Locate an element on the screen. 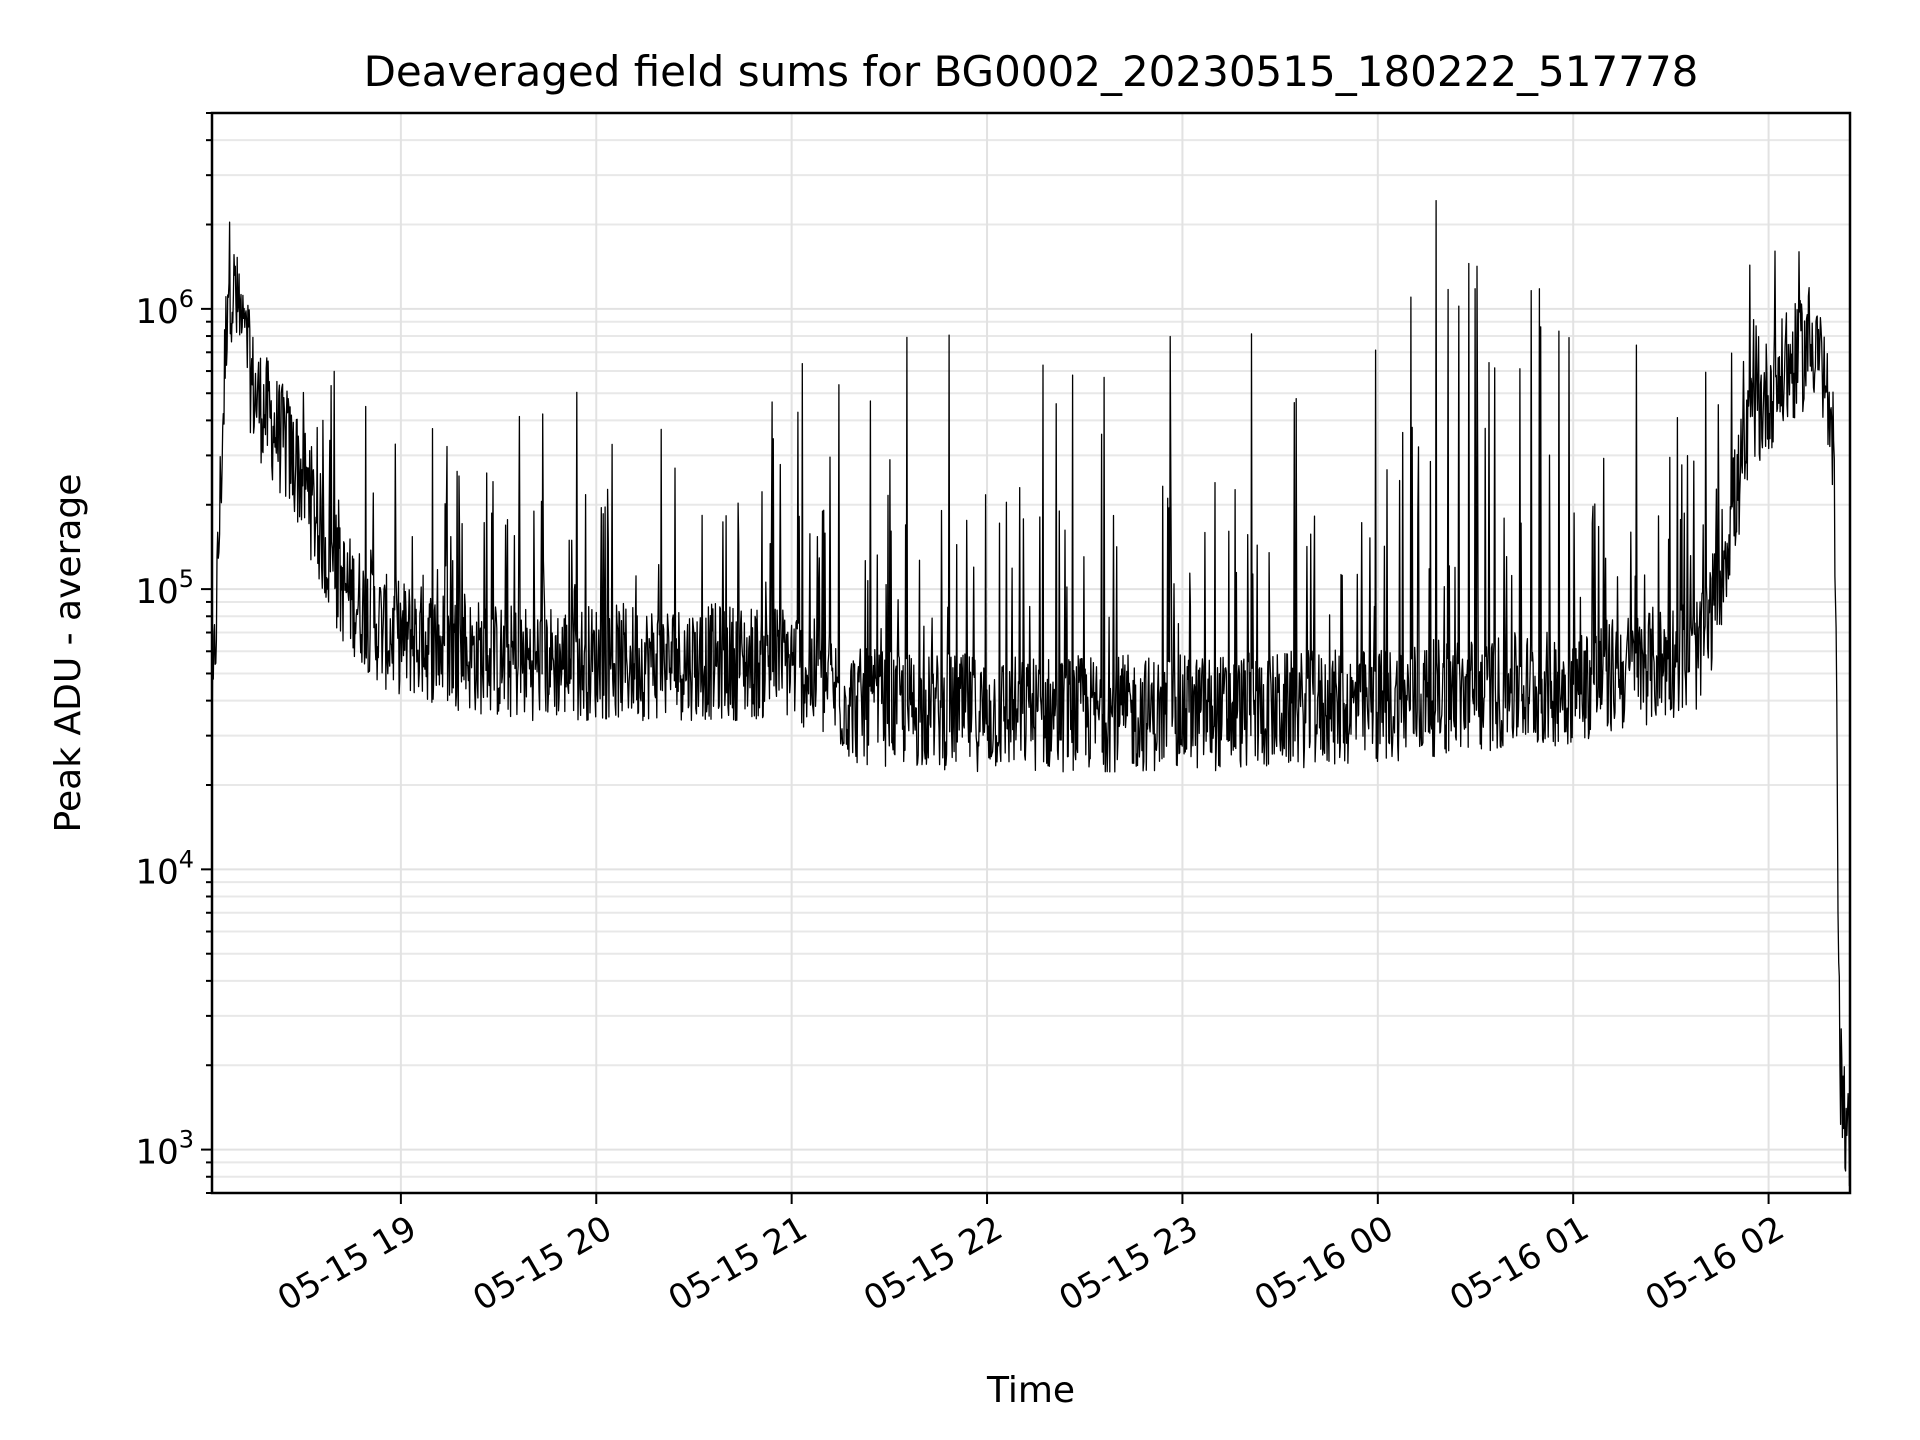  y-tick-label: 10⁴ is located at coordinates (164, 868).